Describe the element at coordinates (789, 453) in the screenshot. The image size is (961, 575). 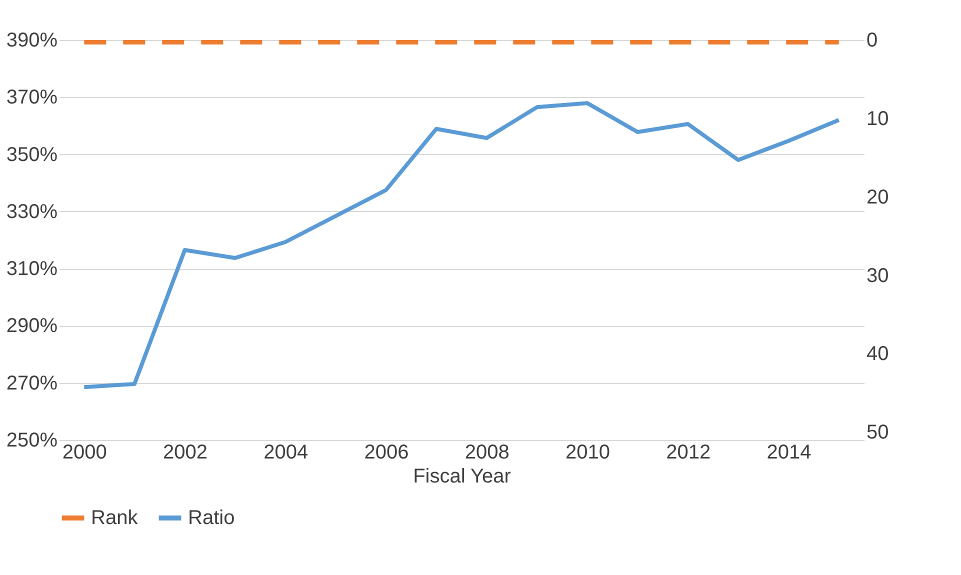
I see `x-tick-label: 2014` at that location.